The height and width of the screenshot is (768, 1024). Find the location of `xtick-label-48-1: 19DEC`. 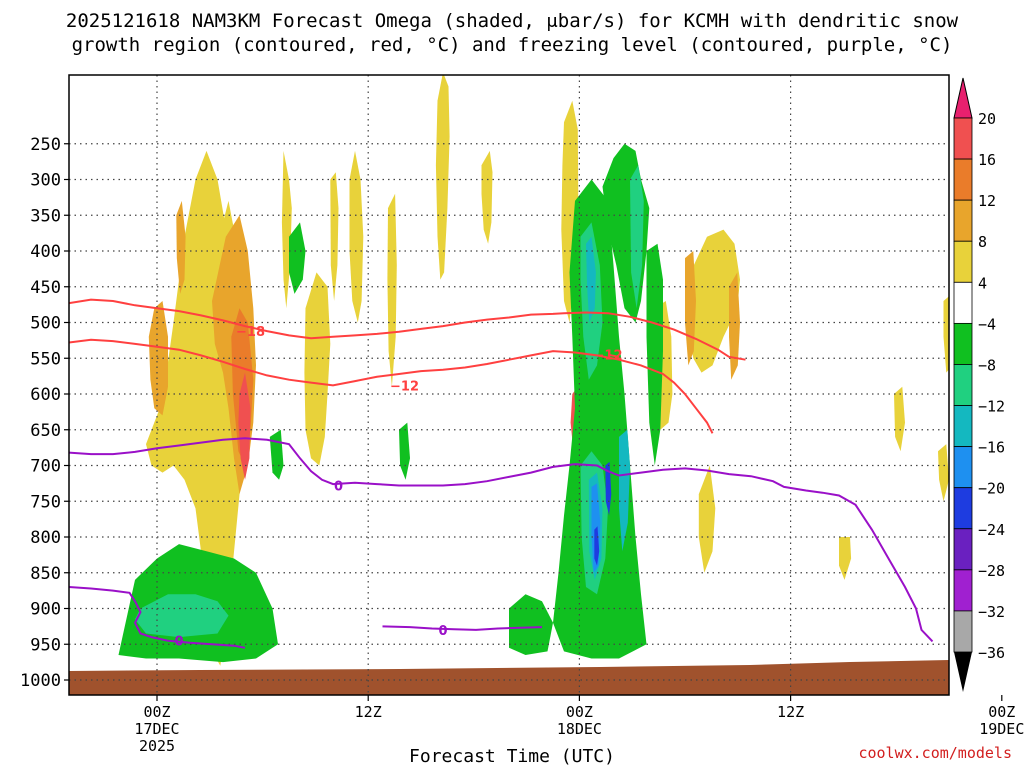

xtick-label-48-1: 19DEC is located at coordinates (1001, 729).